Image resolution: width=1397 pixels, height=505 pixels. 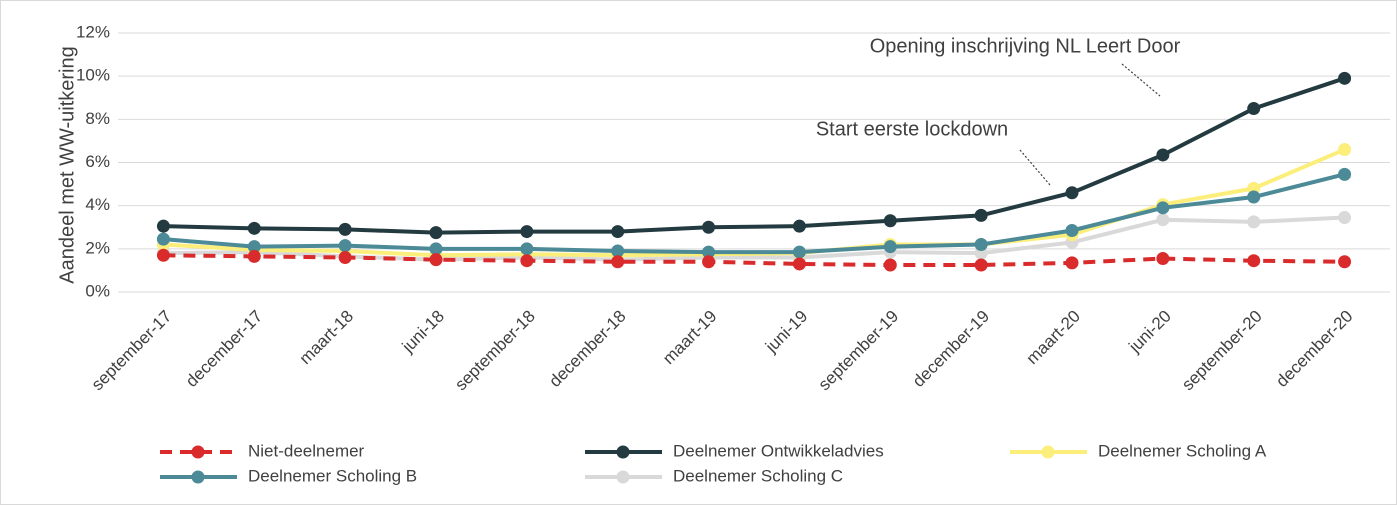 What do you see at coordinates (1025, 46) in the screenshot?
I see `annotation: Opening inschrijving NL Leert Door` at bounding box center [1025, 46].